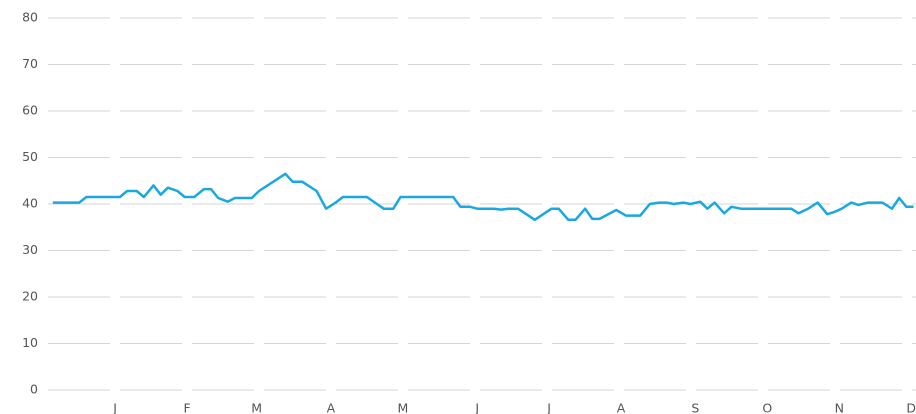 The image size is (916, 414). Describe the element at coordinates (30, 63) in the screenshot. I see `y-tick-label: 70` at that location.